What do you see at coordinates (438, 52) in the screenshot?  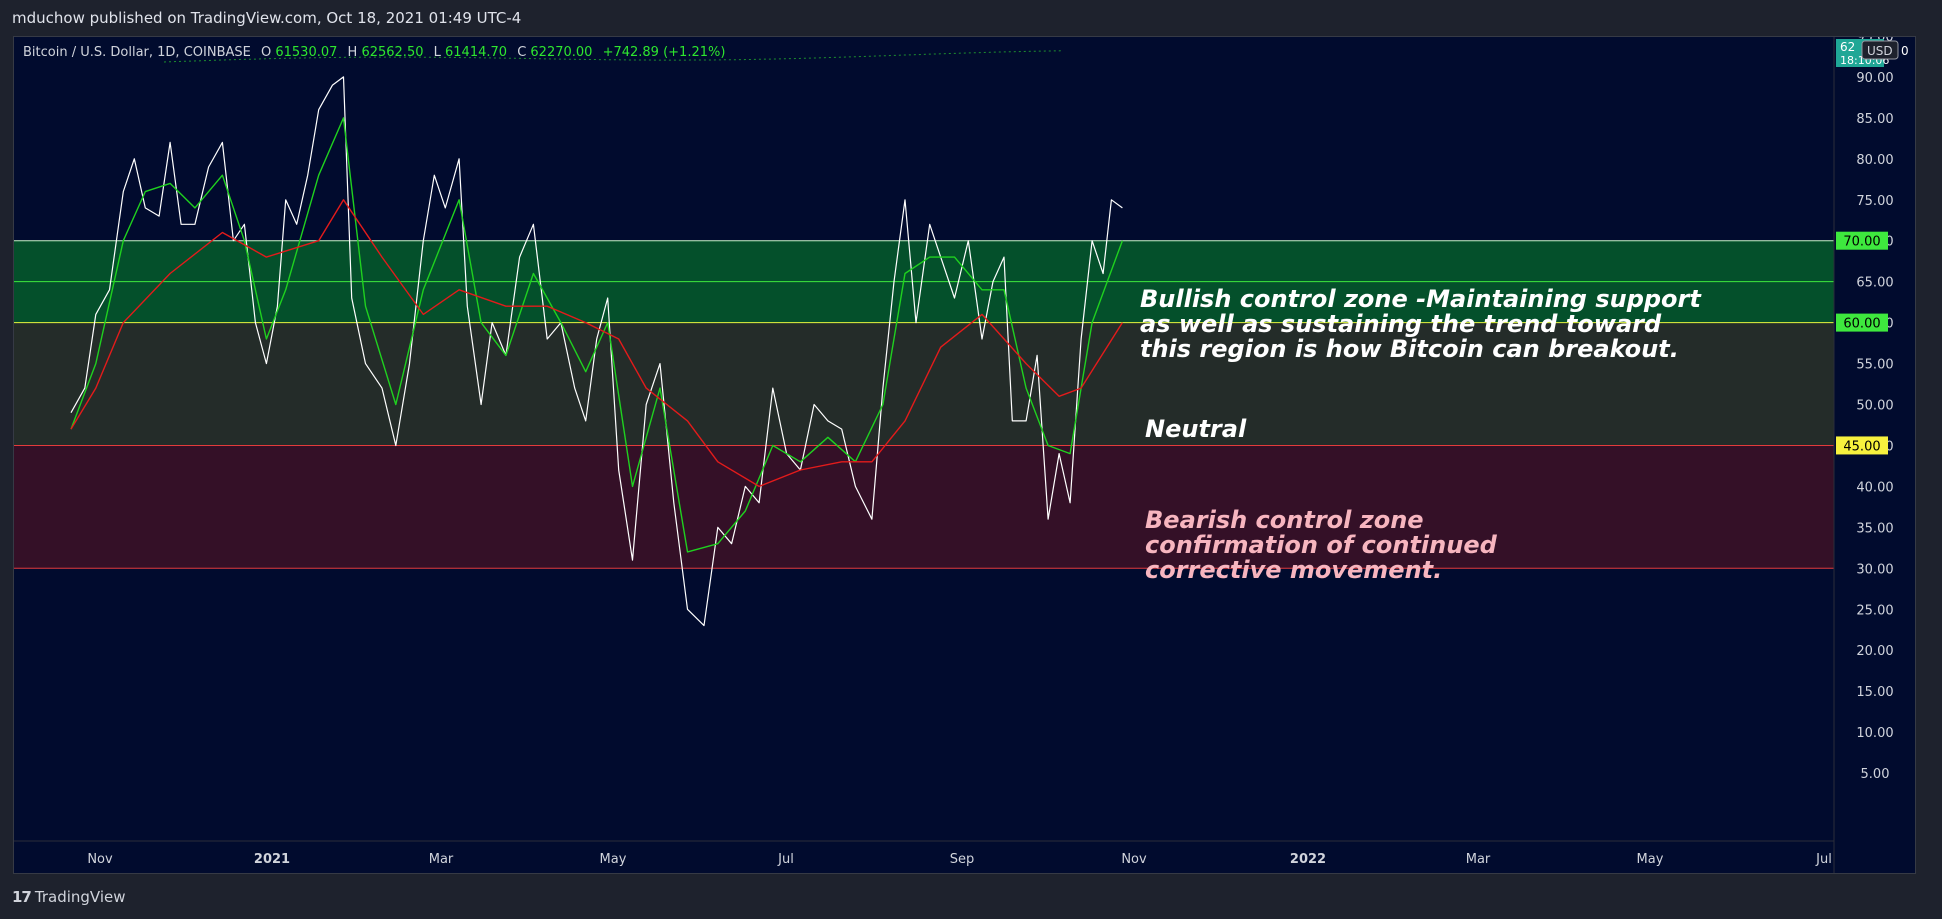 I see `legend-low-label: L` at bounding box center [438, 52].